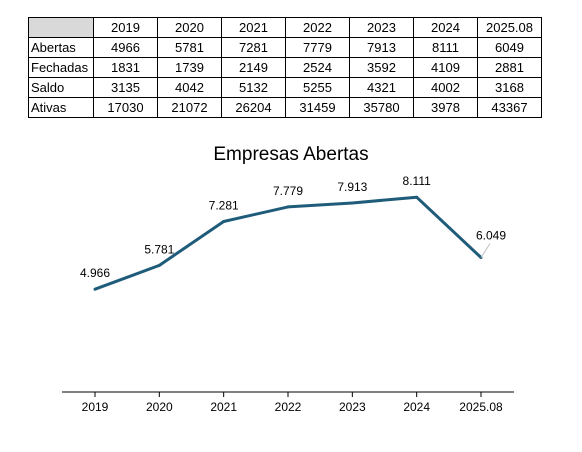 The image size is (582, 452). Describe the element at coordinates (125, 67) in the screenshot. I see `table-cell: 1831` at that location.